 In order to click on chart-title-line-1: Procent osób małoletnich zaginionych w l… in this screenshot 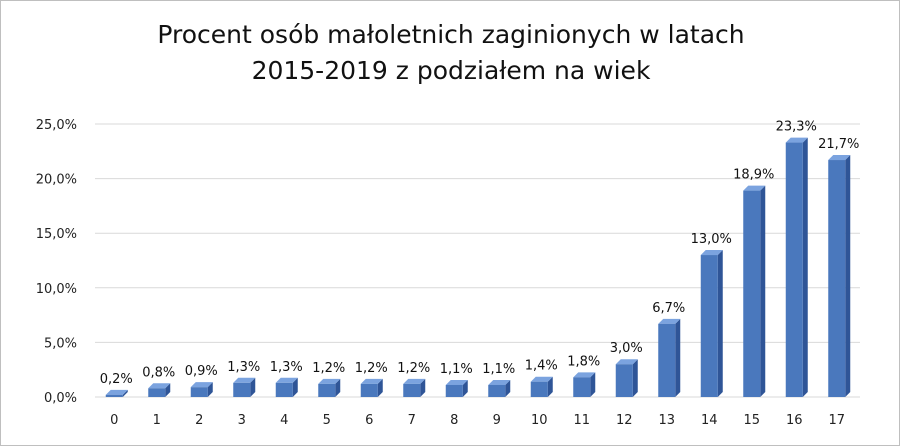, I will do `click(451, 34)`.